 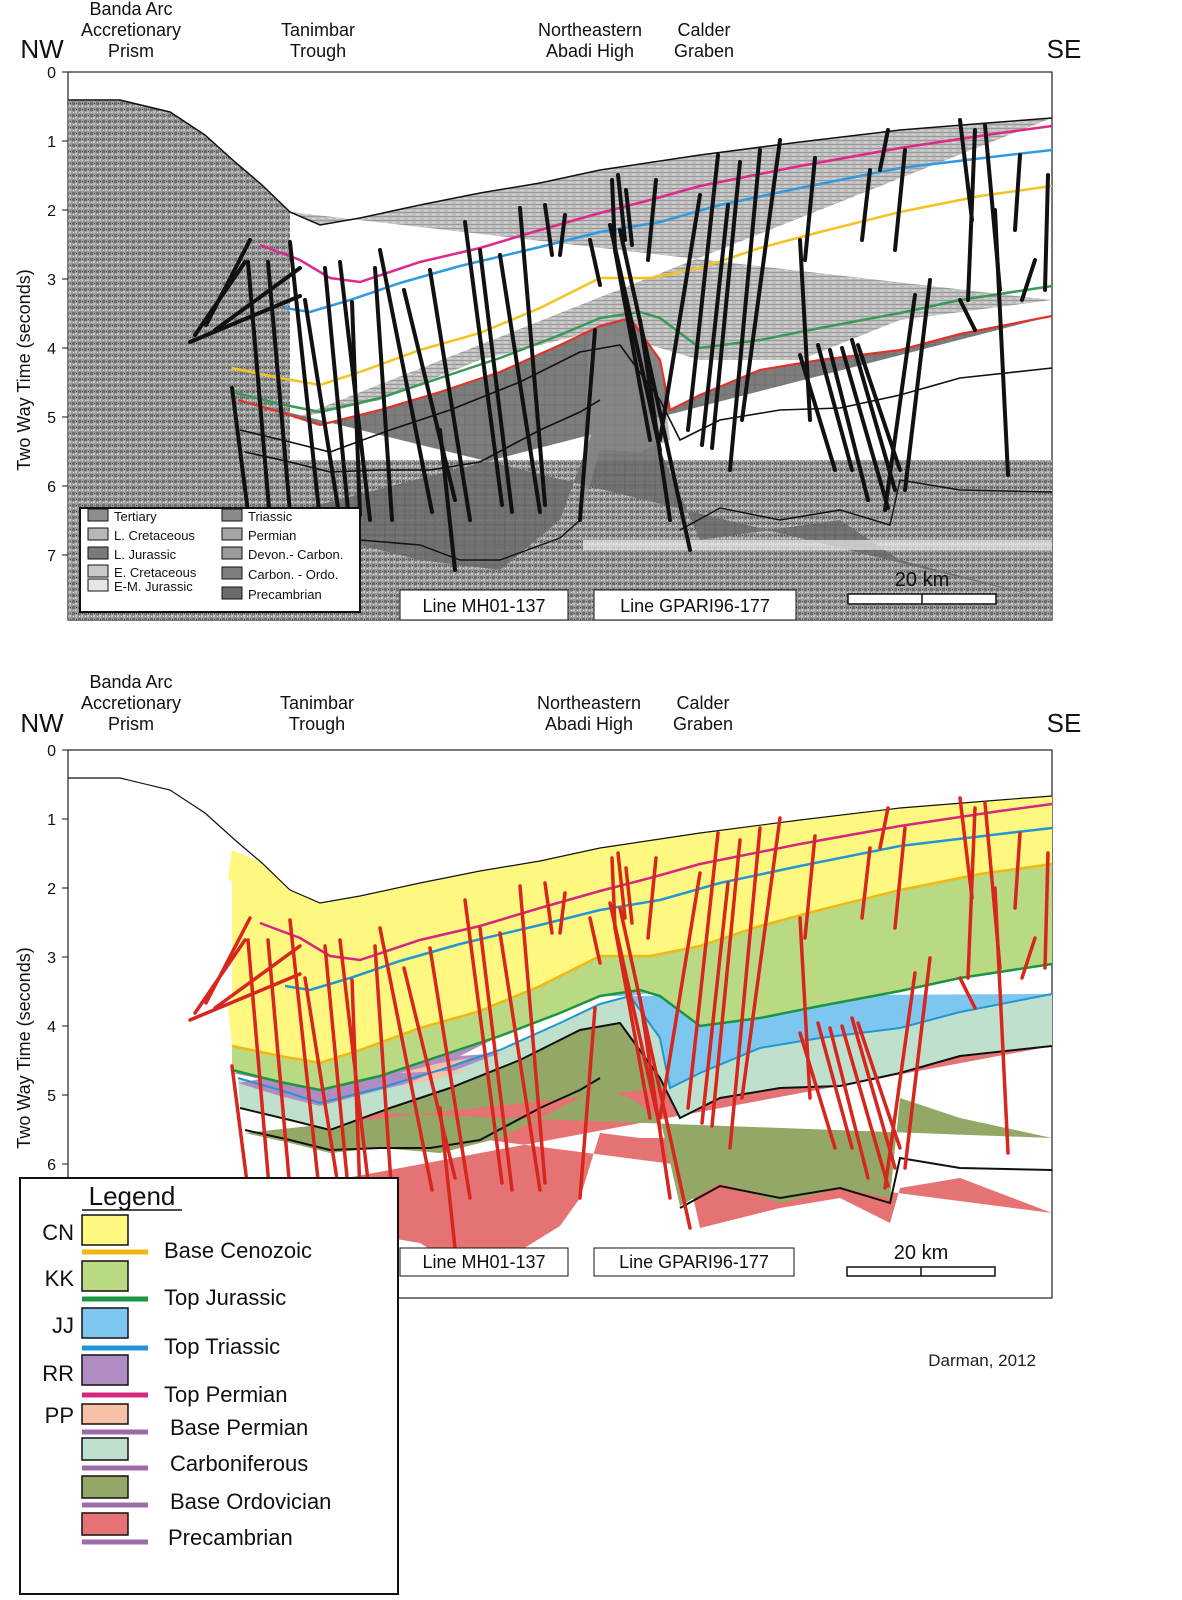 What do you see at coordinates (645, 458) in the screenshot?
I see `deep-section-shading` at bounding box center [645, 458].